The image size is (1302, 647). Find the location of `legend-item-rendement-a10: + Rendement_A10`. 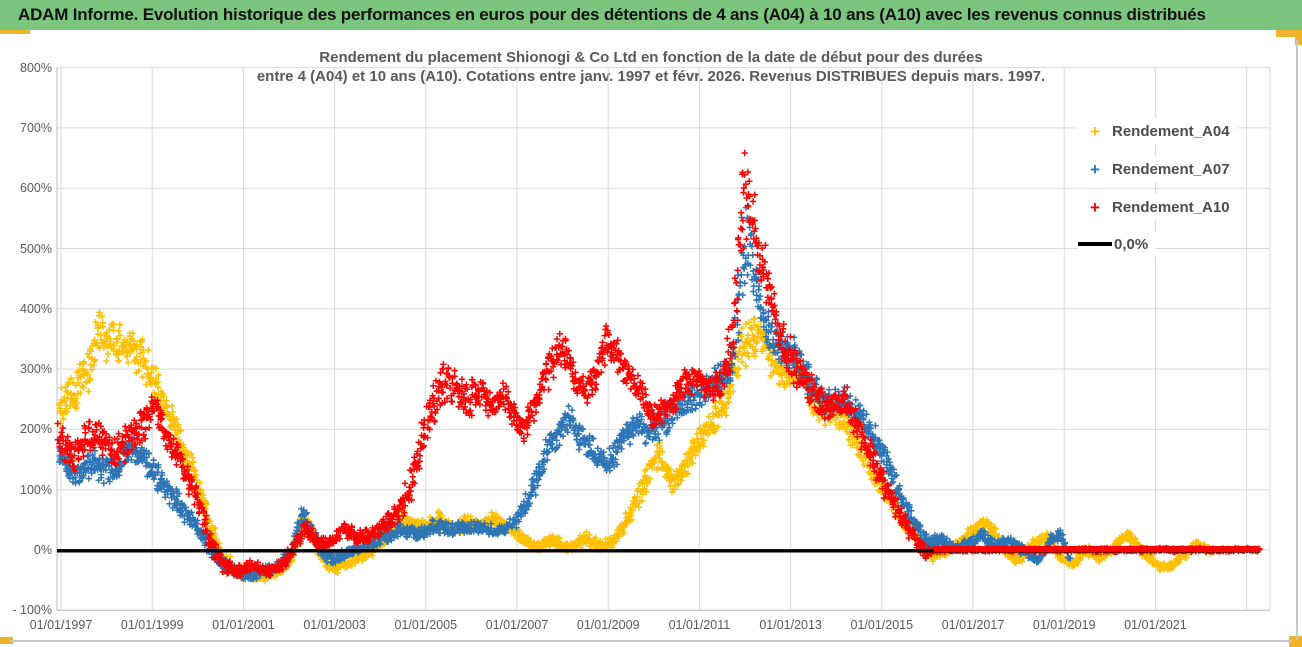

legend-item-rendement-a10: + Rendement_A10 is located at coordinates (1158, 207).